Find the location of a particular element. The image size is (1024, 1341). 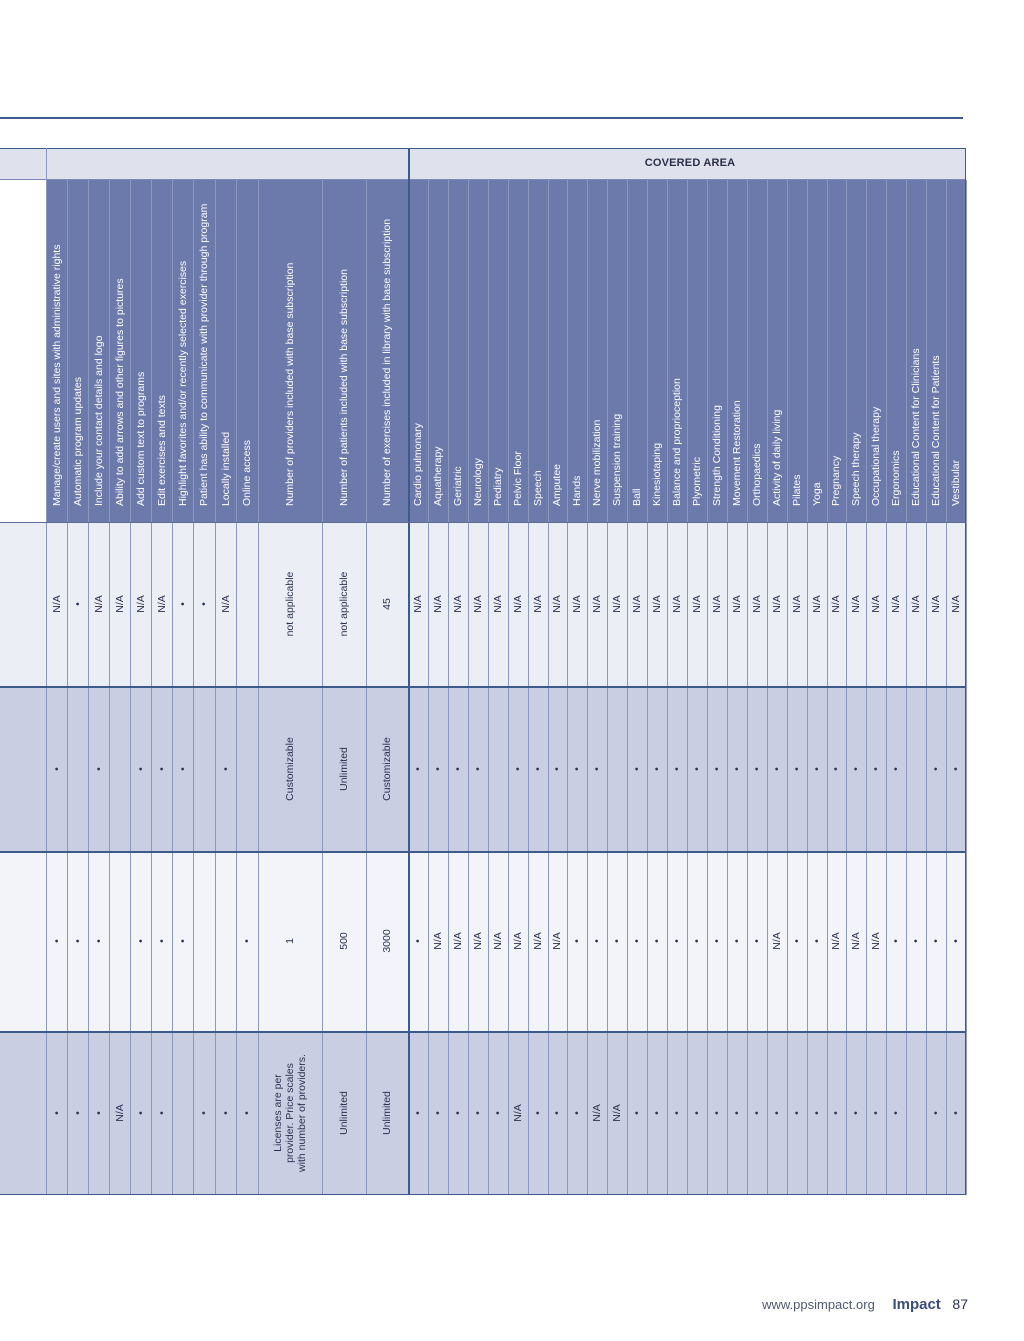

area-text: Hands is located at coordinates (577, 490).